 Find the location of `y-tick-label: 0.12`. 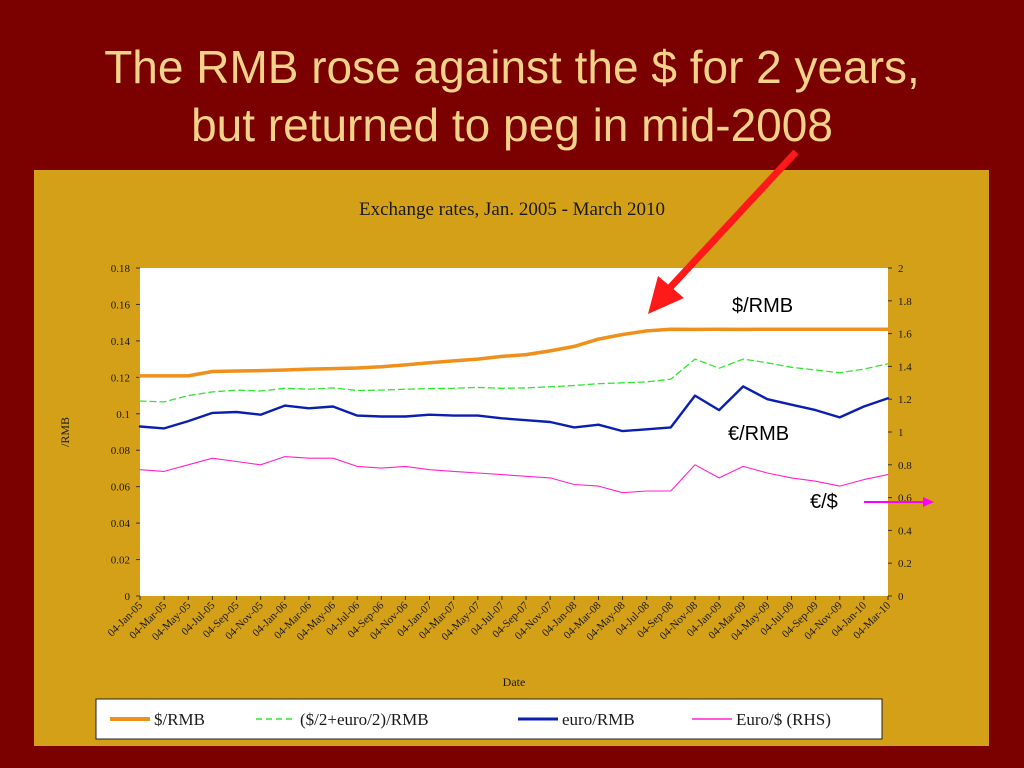

y-tick-label: 0.12 is located at coordinates (120, 378).